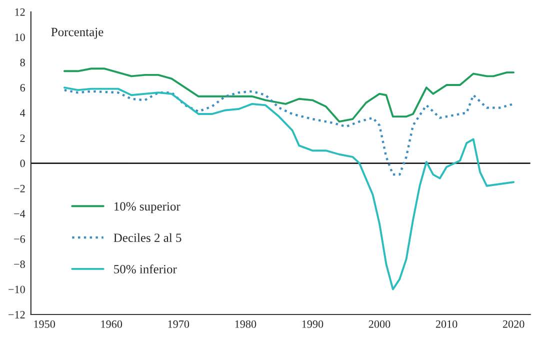 The image size is (533, 340). What do you see at coordinates (20, 239) in the screenshot?
I see `y-tick-label: −6` at bounding box center [20, 239].